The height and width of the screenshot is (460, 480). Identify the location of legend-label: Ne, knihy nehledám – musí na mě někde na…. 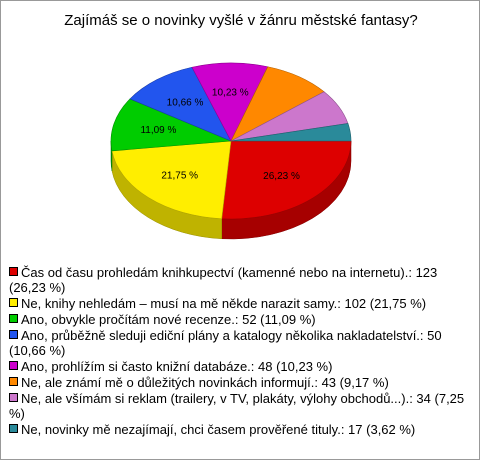
(224, 303).